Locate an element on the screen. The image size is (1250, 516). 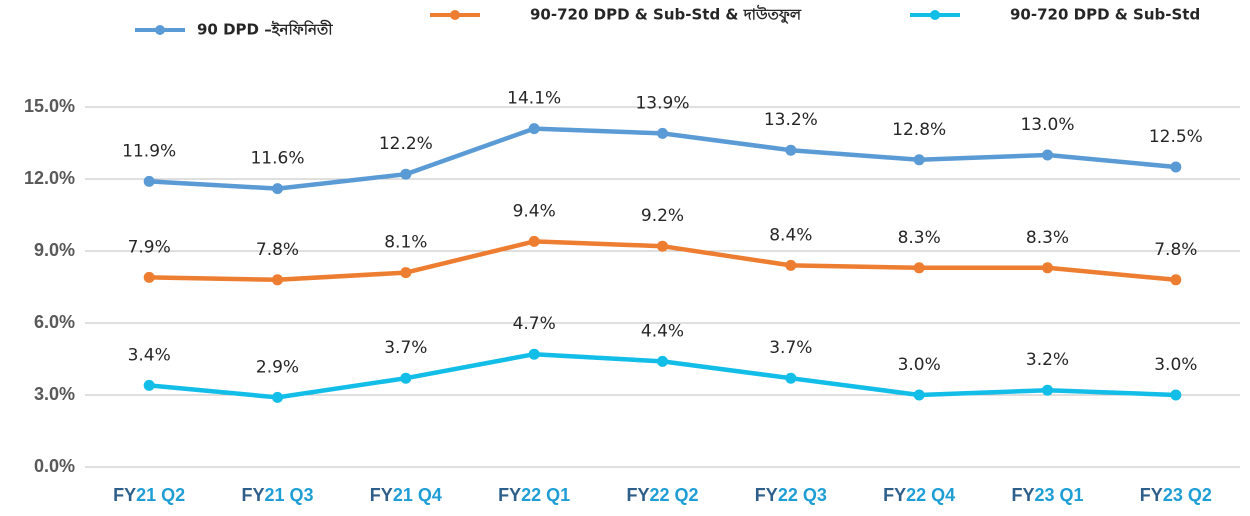
x-tick-label: FY21 Q2 is located at coordinates (149, 495).